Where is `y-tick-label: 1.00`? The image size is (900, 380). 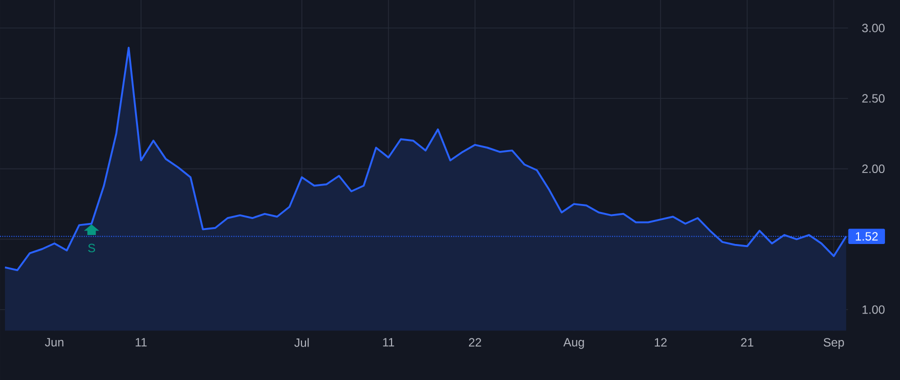 y-tick-label: 1.00 is located at coordinates (873, 309).